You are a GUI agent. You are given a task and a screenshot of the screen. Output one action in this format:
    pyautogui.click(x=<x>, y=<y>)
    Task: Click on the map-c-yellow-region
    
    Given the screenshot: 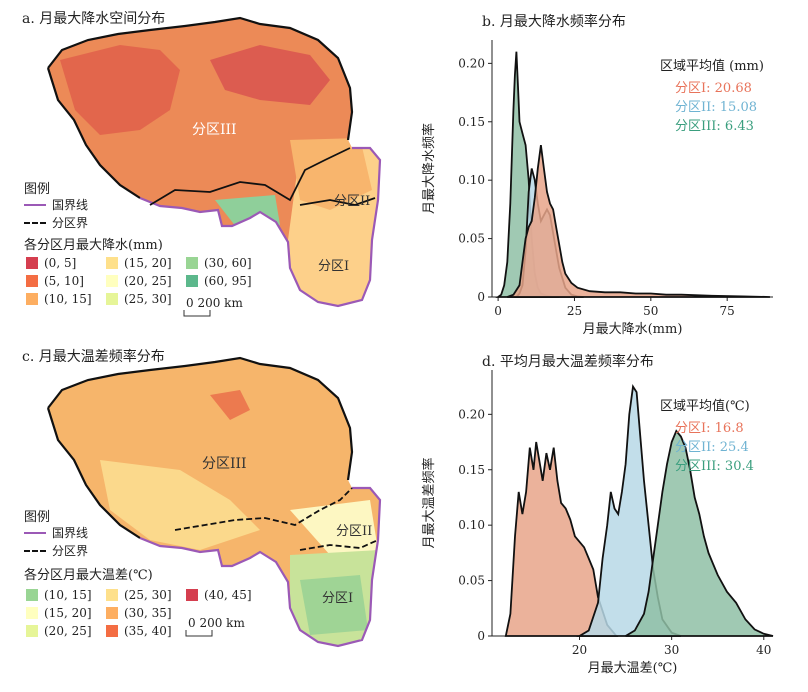 What is the action you would take?
    pyautogui.click(x=180, y=505)
    